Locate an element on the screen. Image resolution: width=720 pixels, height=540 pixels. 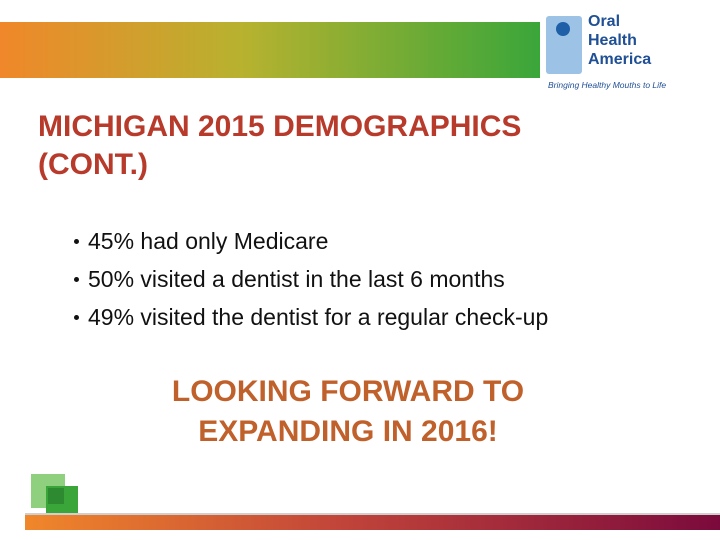
bullet: 45% had only Medicare is located at coordinates (310, 241).